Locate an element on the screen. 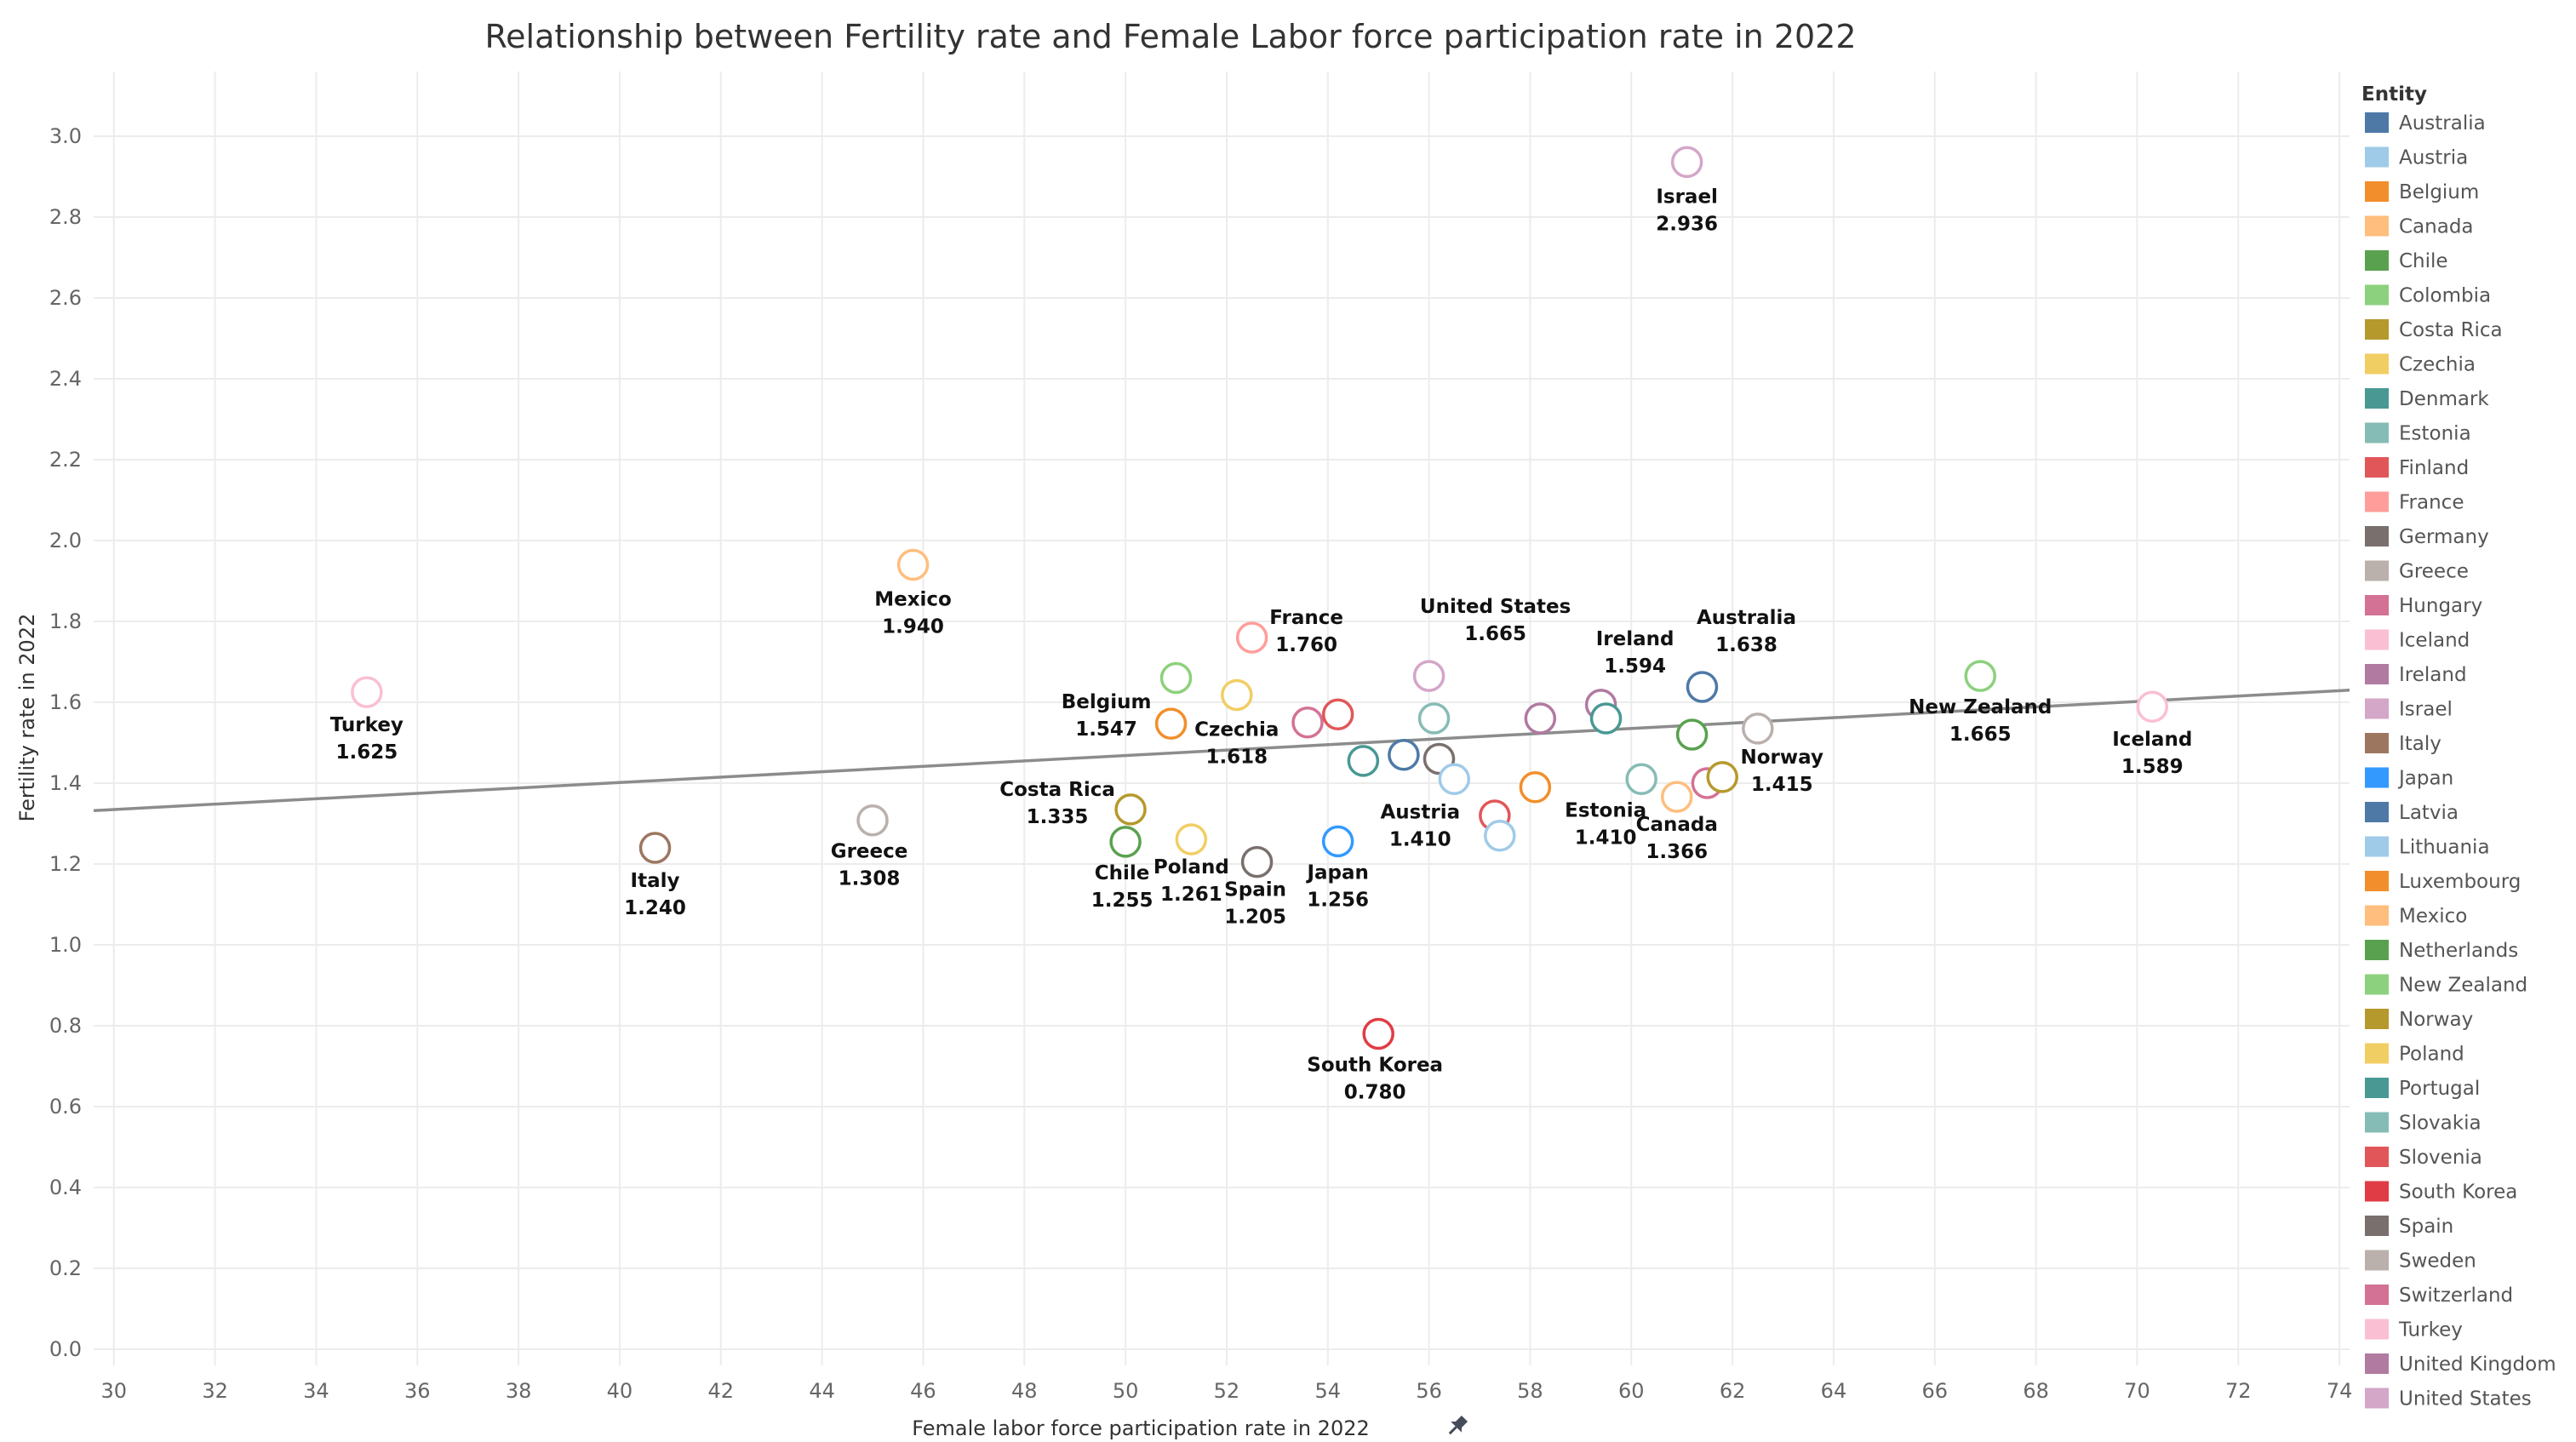 Image resolution: width=2576 pixels, height=1442 pixels. legend-label-iceland: Iceland is located at coordinates (2435, 641).